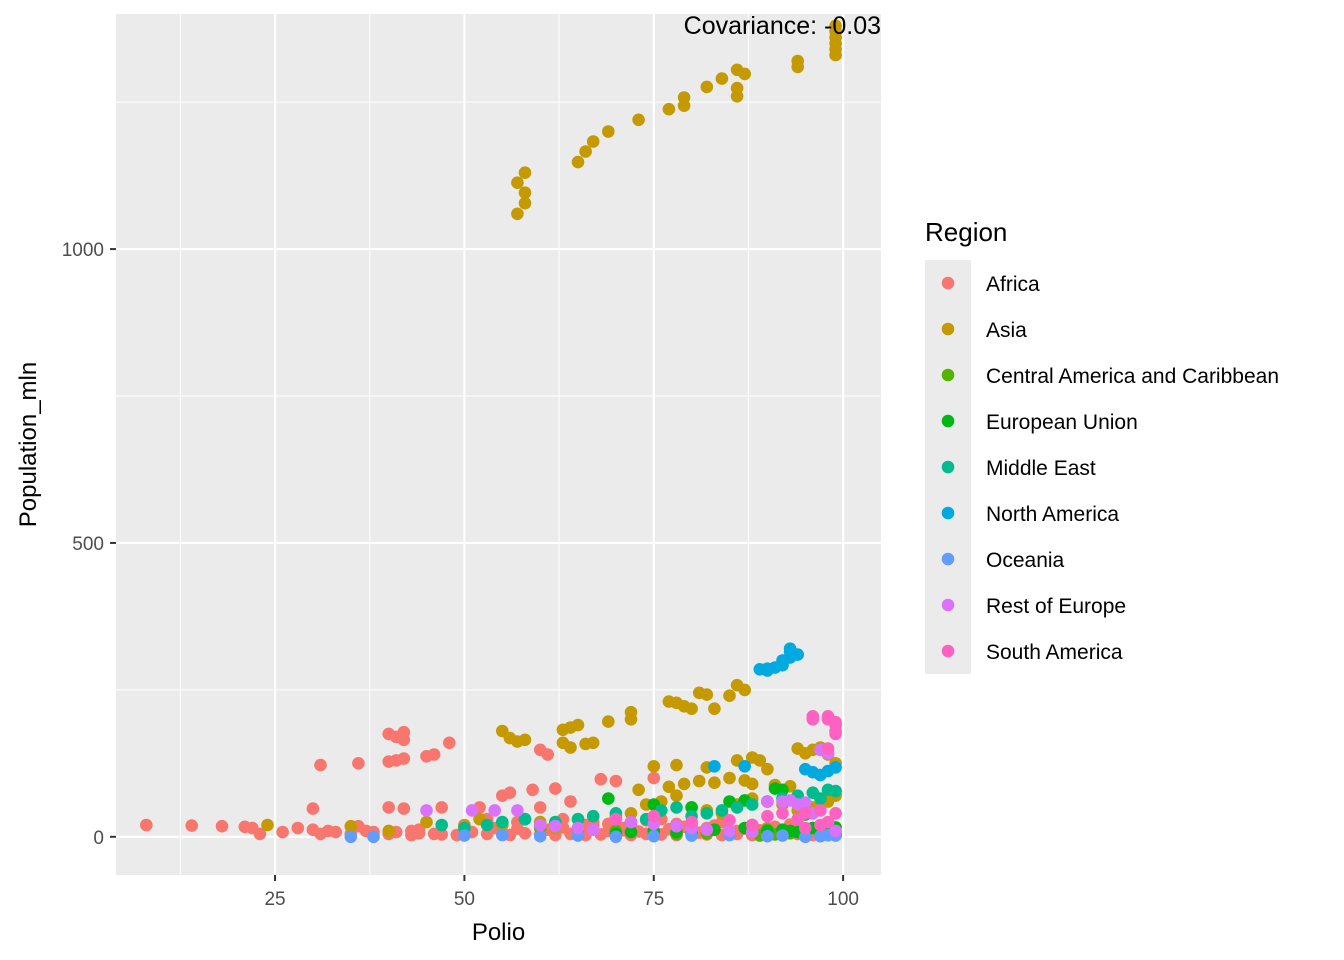  I want to click on legend-item: Africa, so click(990, 284).